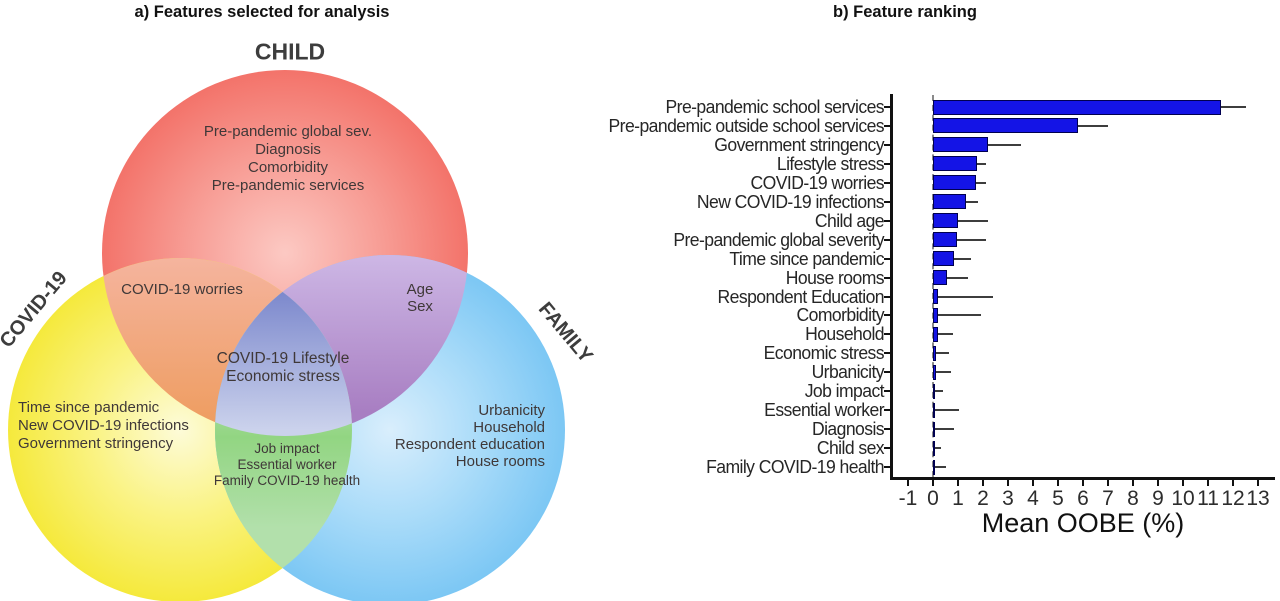 This screenshot has width=1280, height=601. I want to click on venn-item-label: Urbanicity, so click(511, 410).